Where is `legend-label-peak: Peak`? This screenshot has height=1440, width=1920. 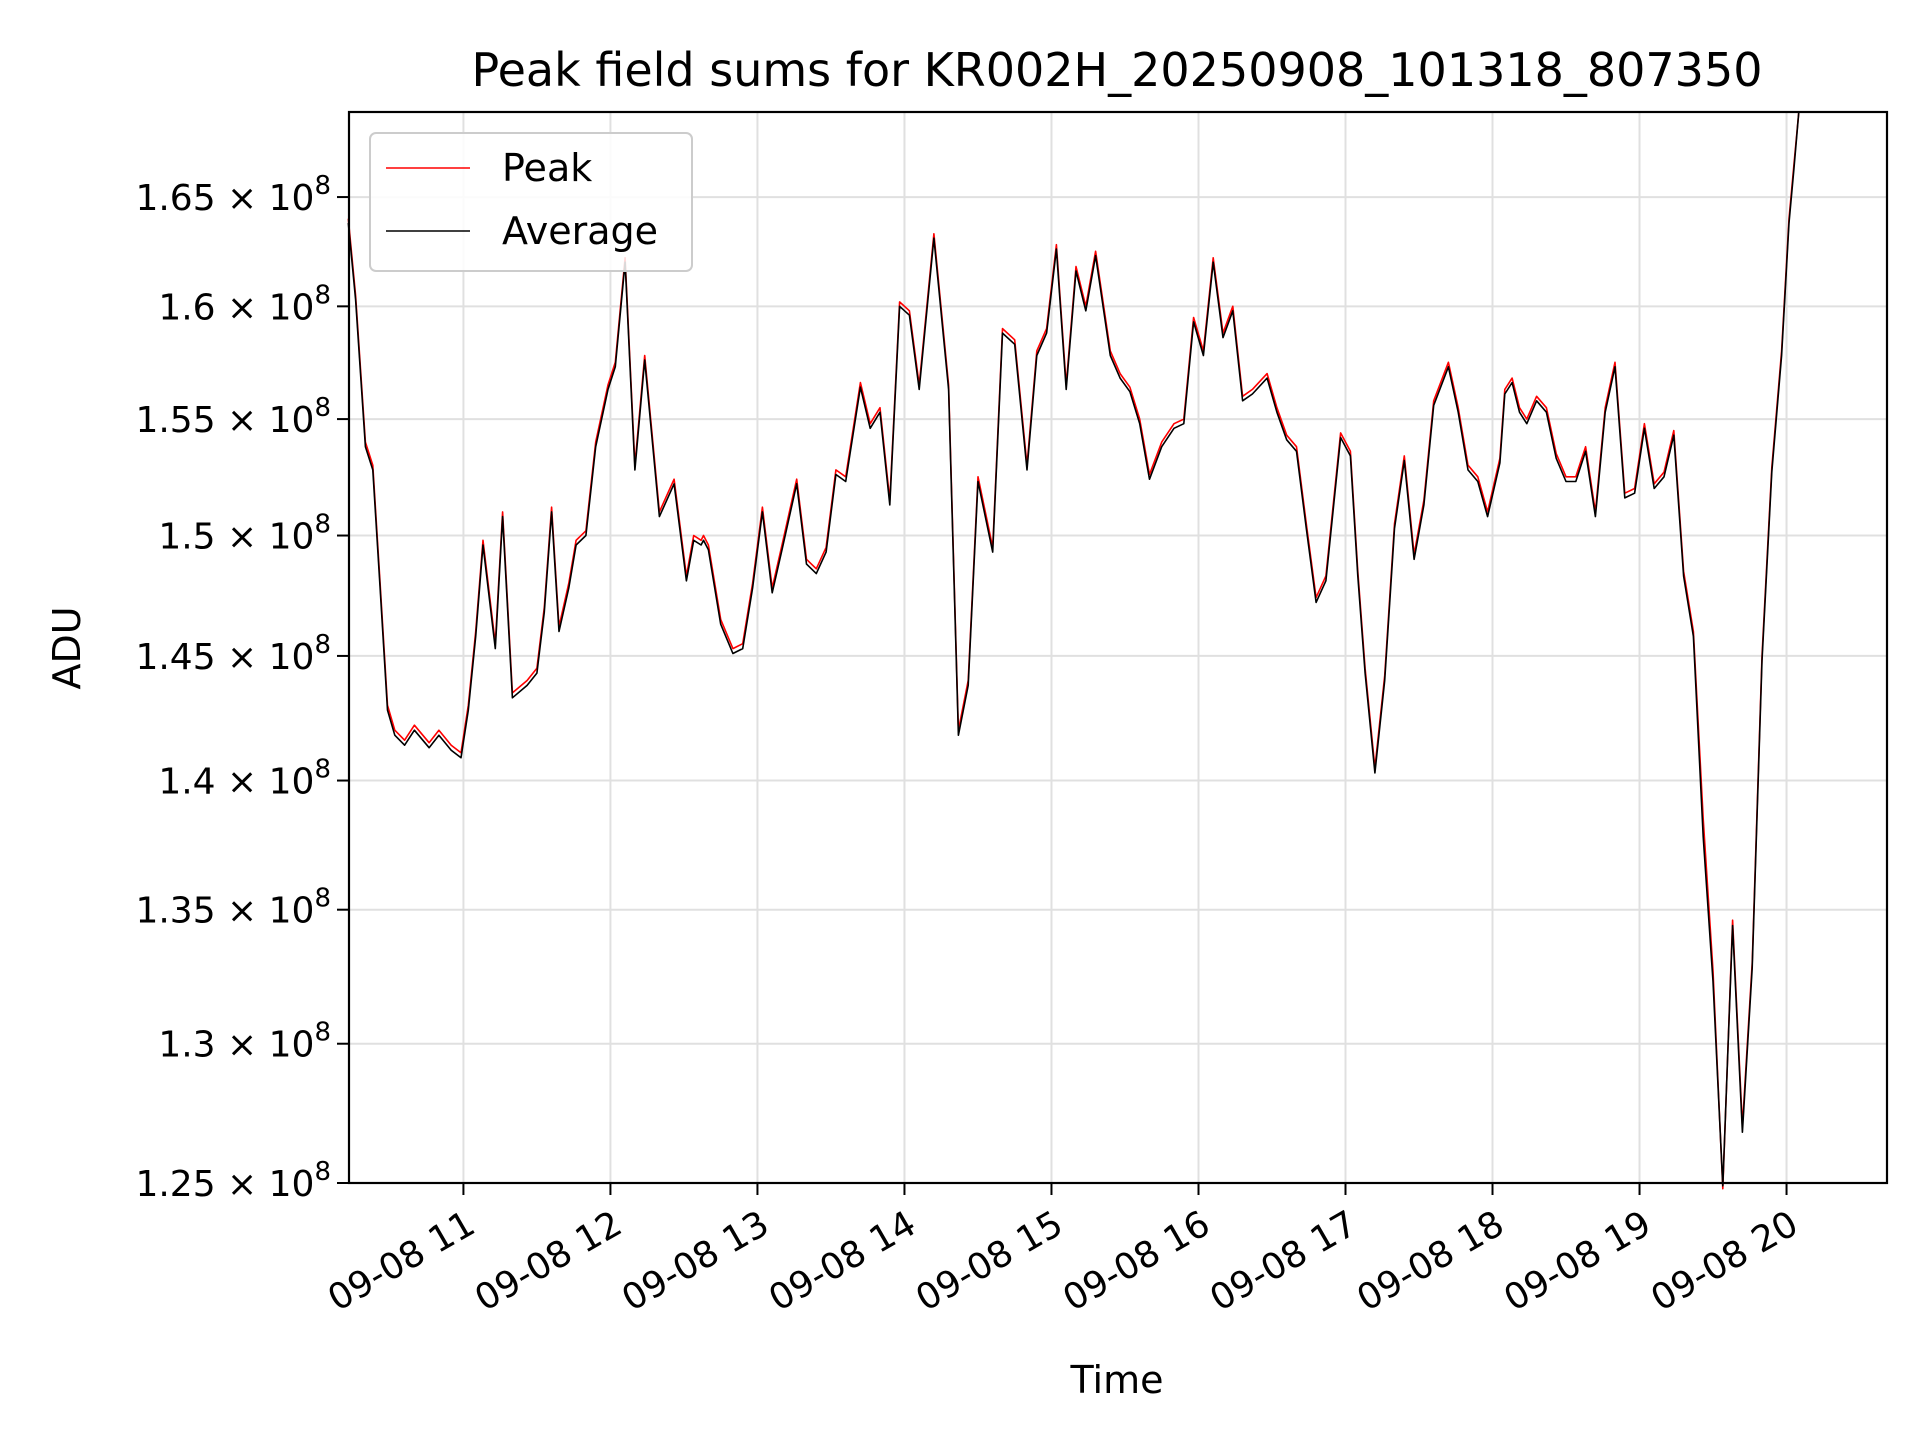
legend-label-peak: Peak is located at coordinates (547, 168).